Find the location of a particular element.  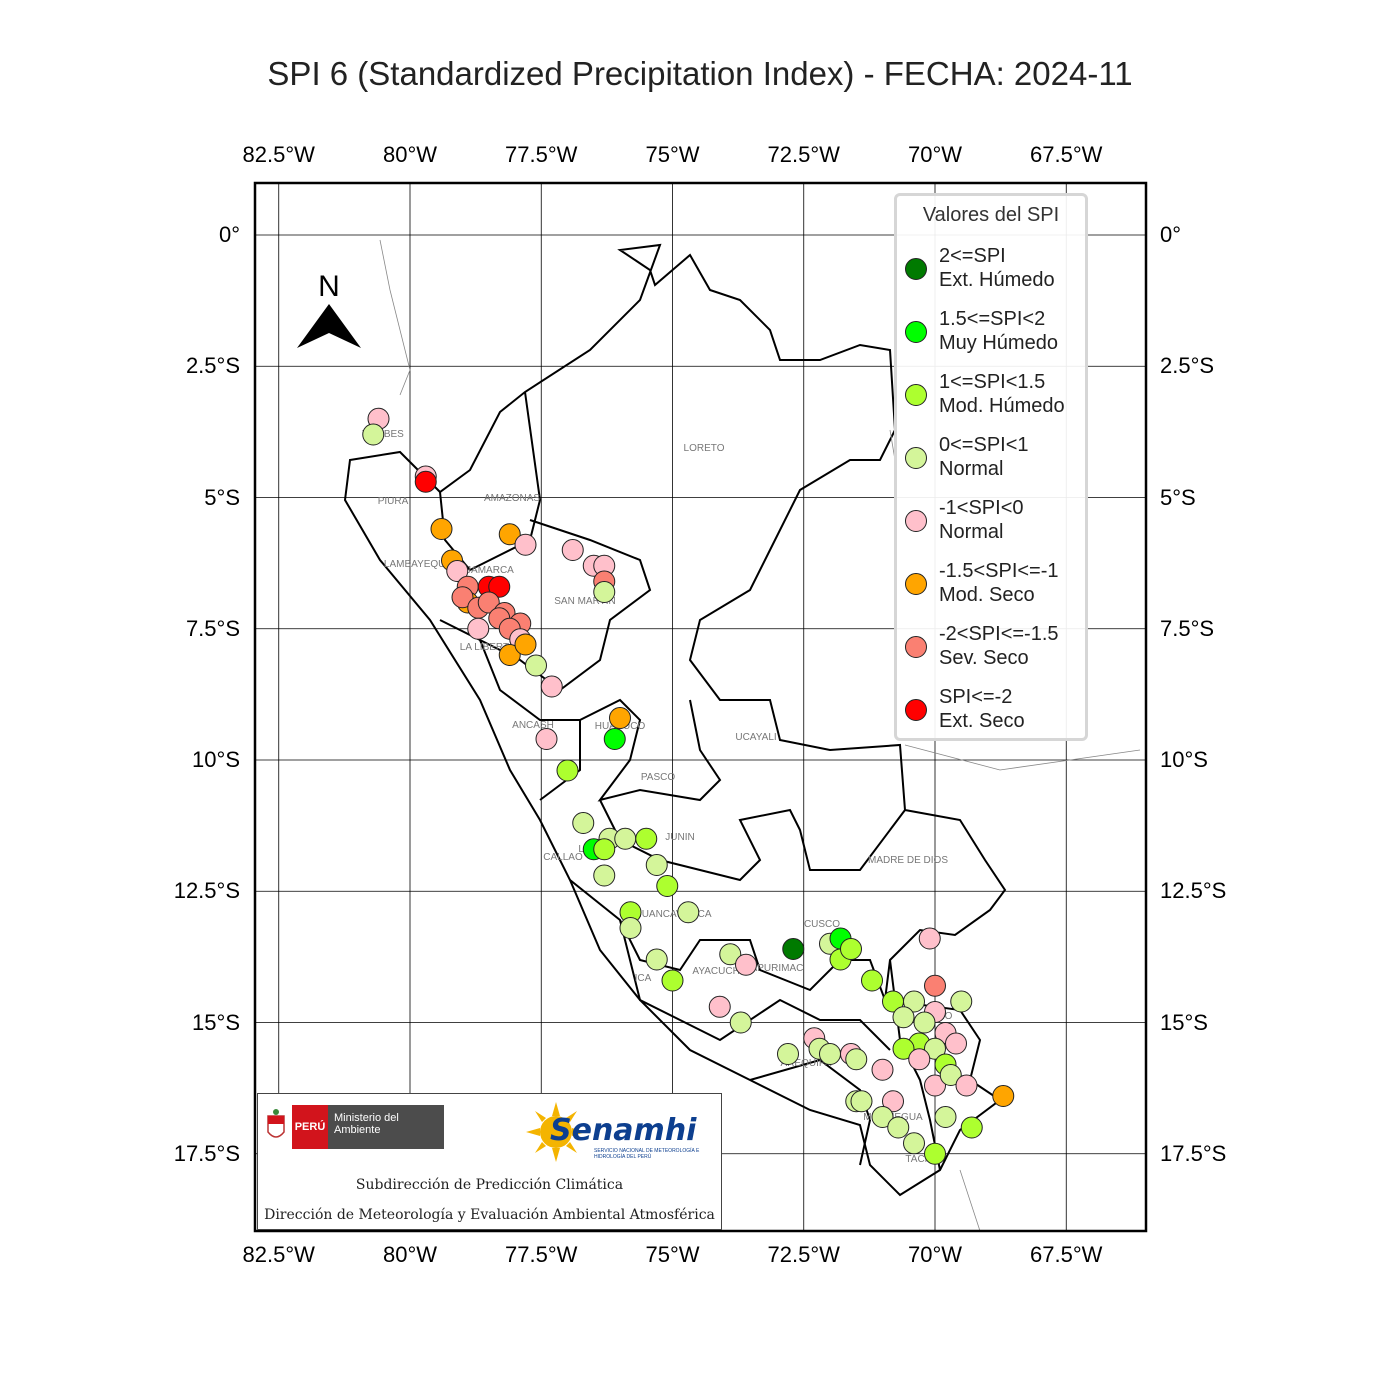

lon-tick-top: 77.5°W is located at coordinates (541, 154).